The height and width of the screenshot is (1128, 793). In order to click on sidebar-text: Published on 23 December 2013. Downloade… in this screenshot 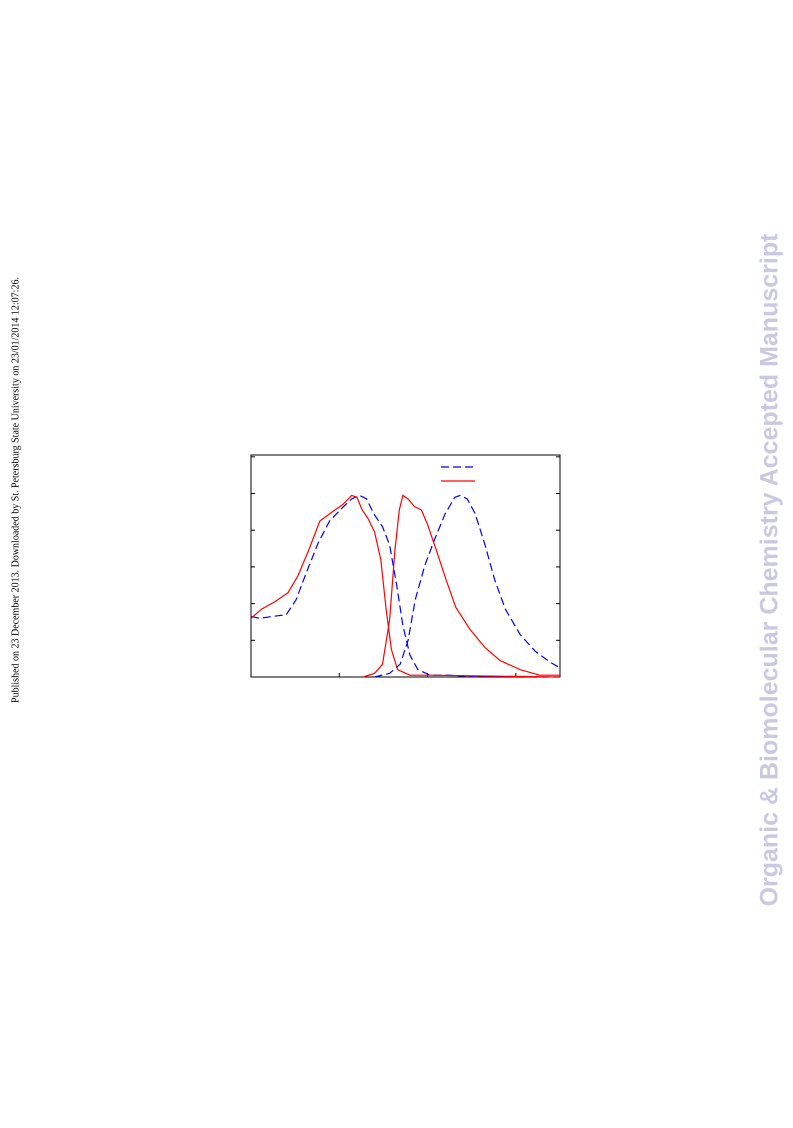, I will do `click(15, 490)`.